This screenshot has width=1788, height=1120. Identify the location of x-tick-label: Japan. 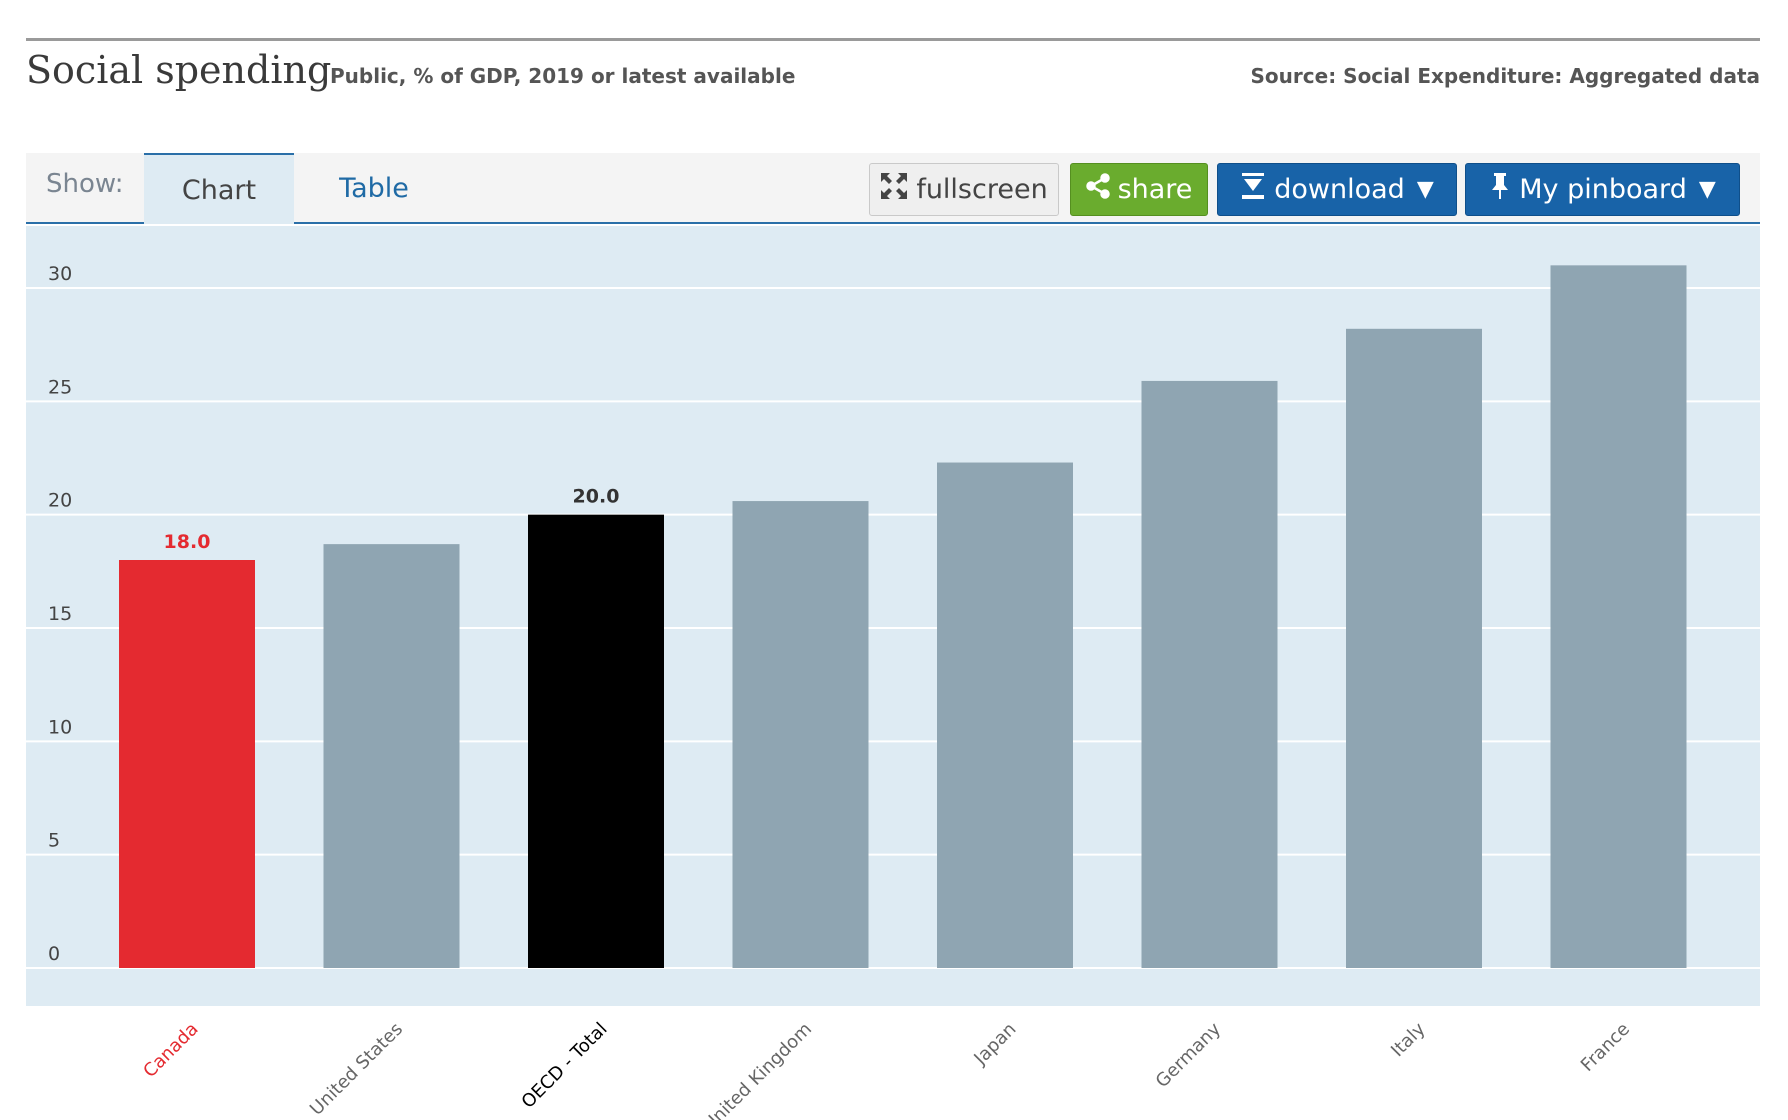
(994, 1044).